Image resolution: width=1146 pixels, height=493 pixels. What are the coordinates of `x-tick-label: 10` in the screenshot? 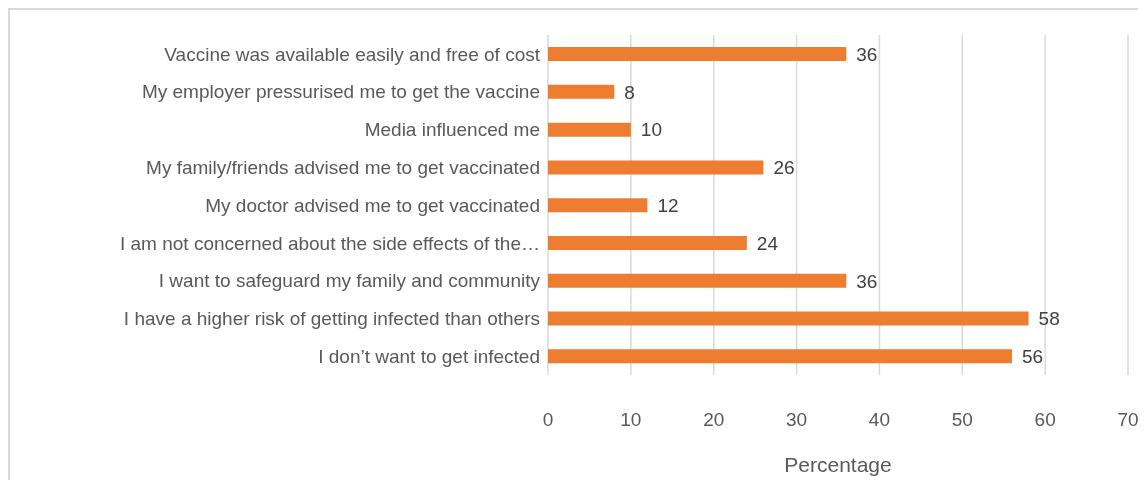 It's located at (631, 420).